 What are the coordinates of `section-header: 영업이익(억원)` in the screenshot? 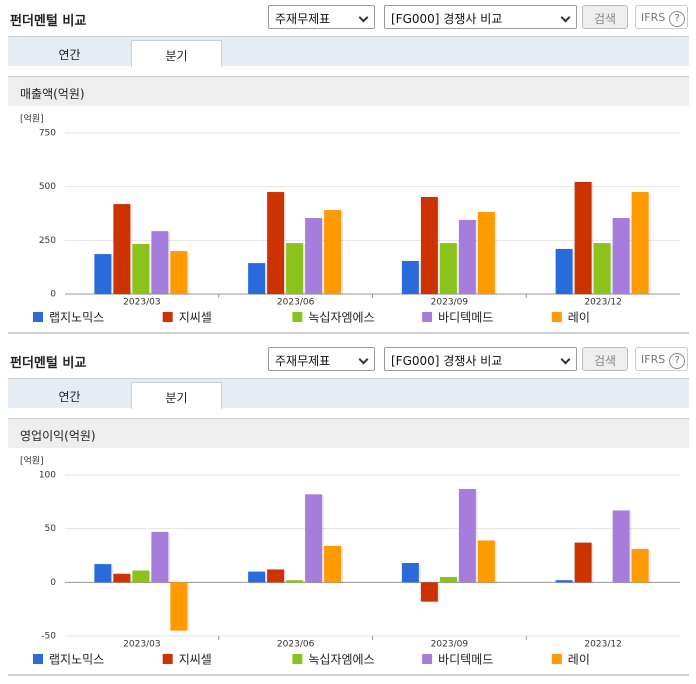 It's located at (348, 433).